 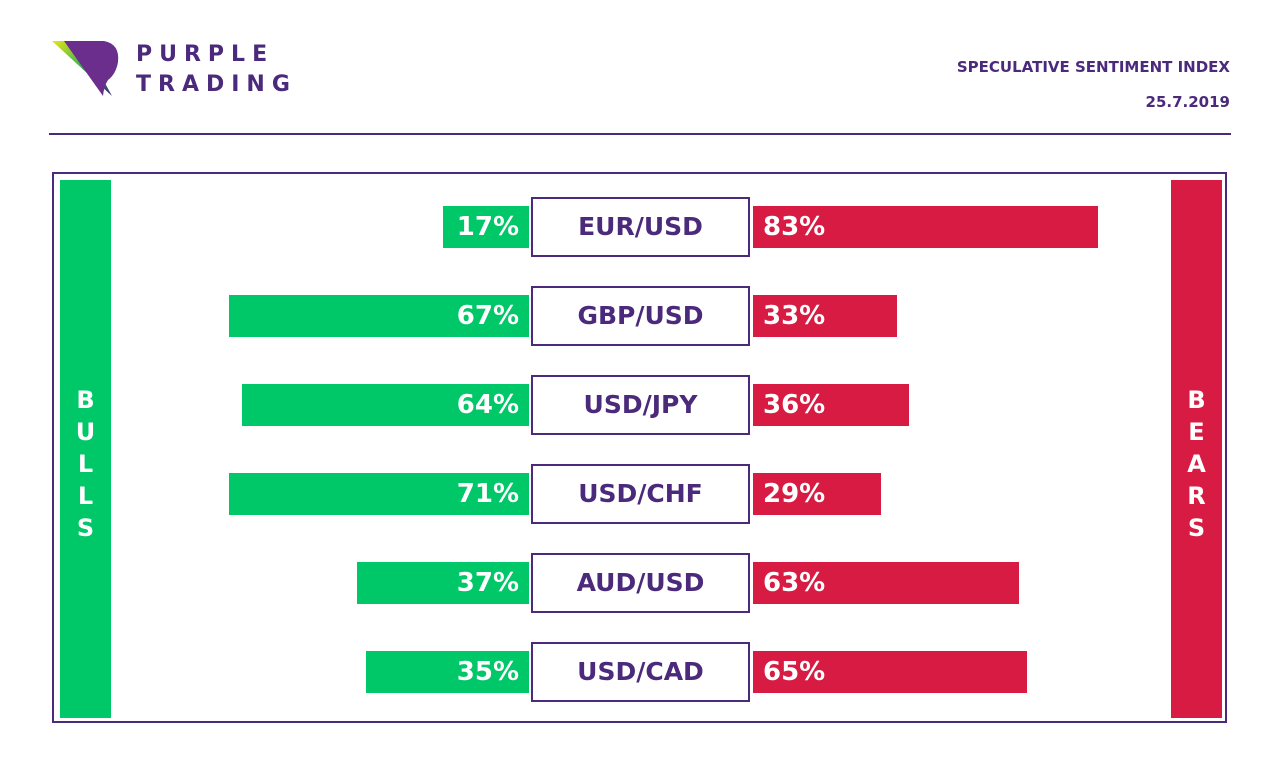 I want to click on bulls-bar: 17%, so click(x=486, y=227).